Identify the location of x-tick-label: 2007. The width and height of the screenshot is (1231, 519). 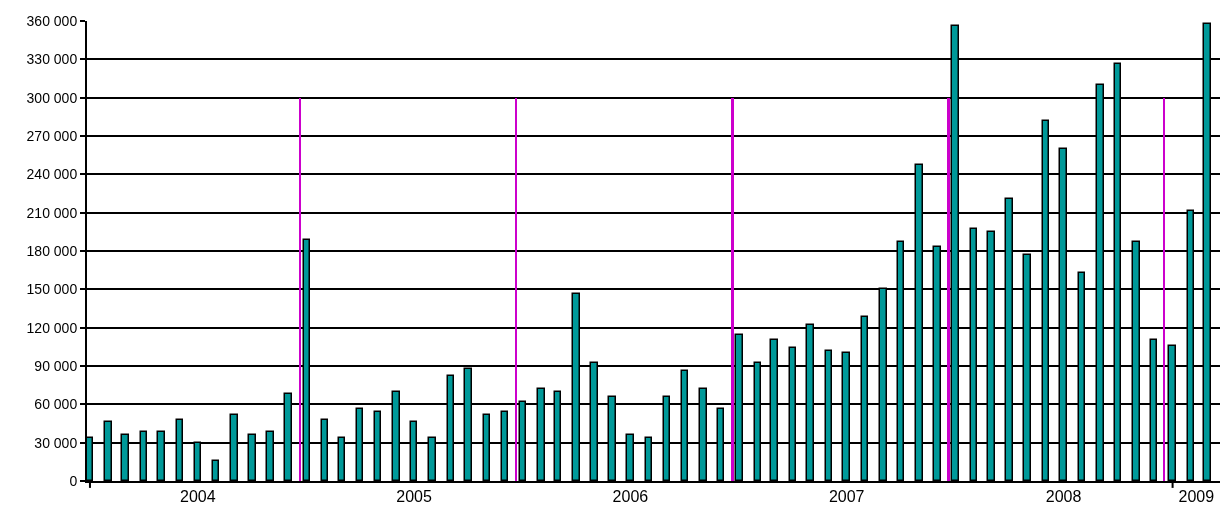
(846, 497).